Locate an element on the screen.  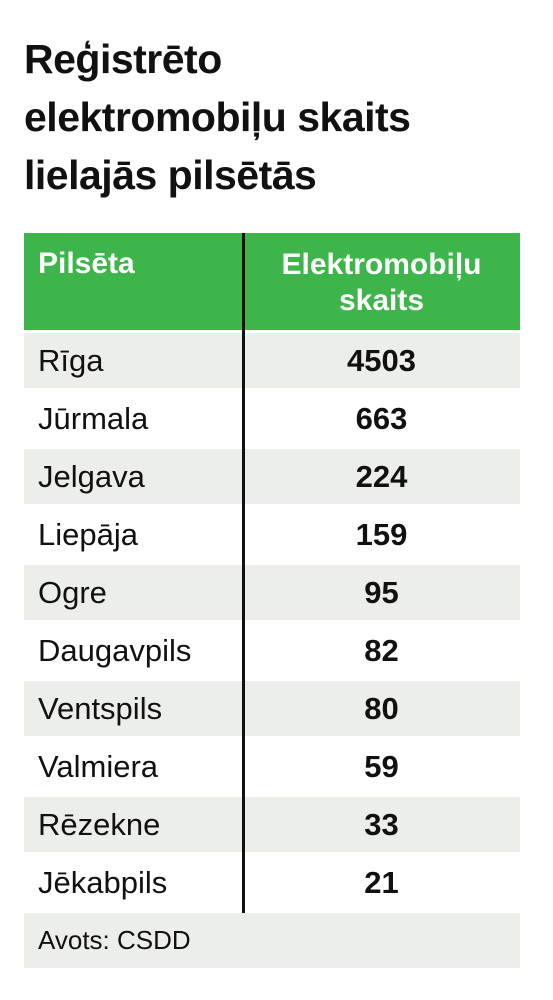
table-row: Valmiera 59 is located at coordinates (272, 766).